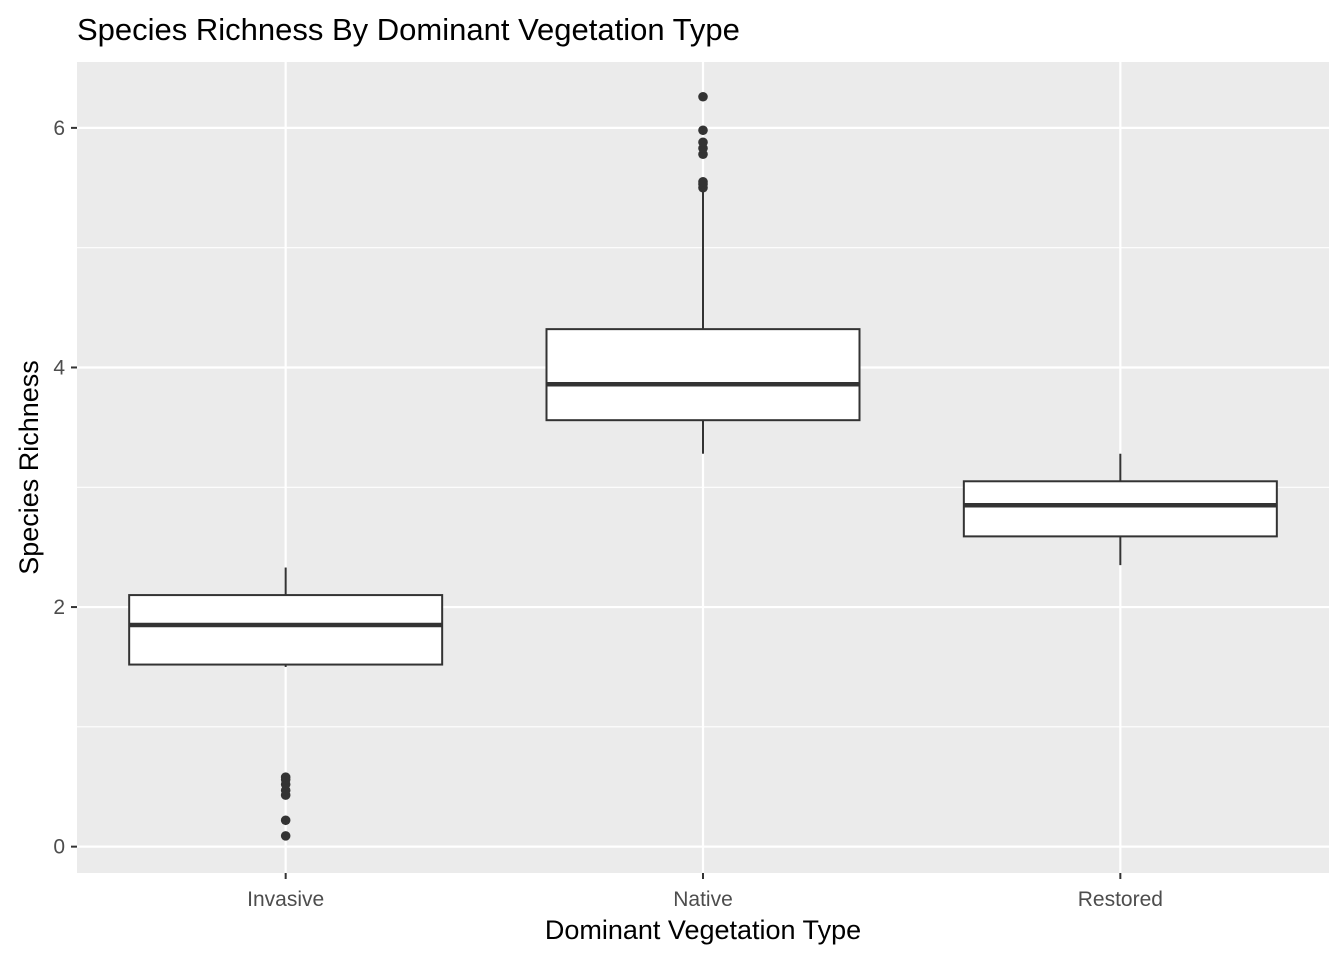 The height and width of the screenshot is (965, 1344). I want to click on y-tick-label: 4, so click(59, 367).